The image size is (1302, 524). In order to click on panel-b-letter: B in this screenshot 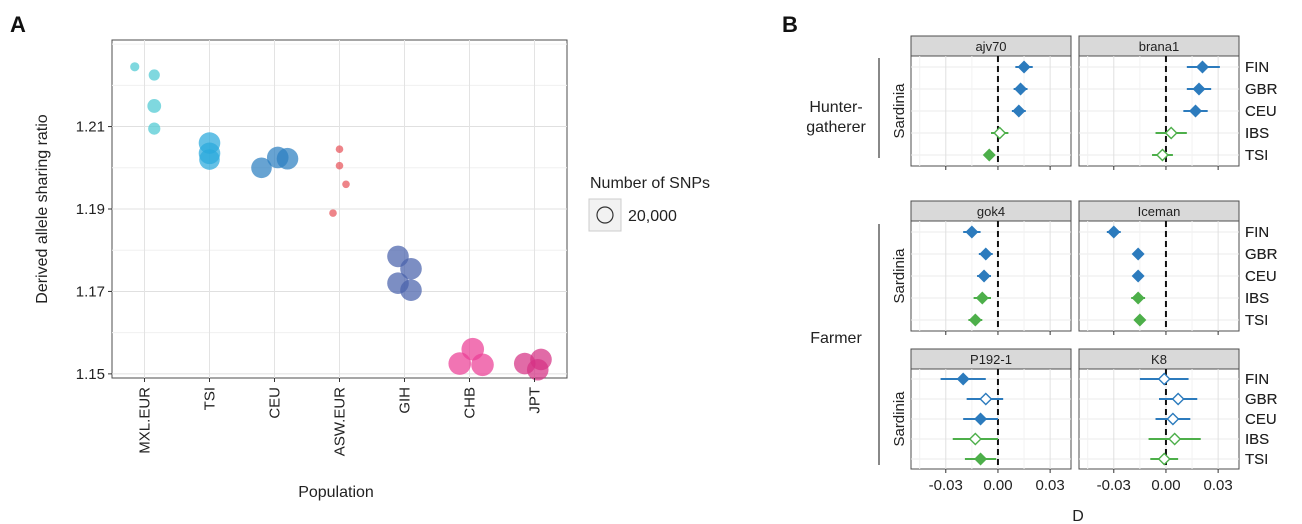, I will do `click(790, 24)`.